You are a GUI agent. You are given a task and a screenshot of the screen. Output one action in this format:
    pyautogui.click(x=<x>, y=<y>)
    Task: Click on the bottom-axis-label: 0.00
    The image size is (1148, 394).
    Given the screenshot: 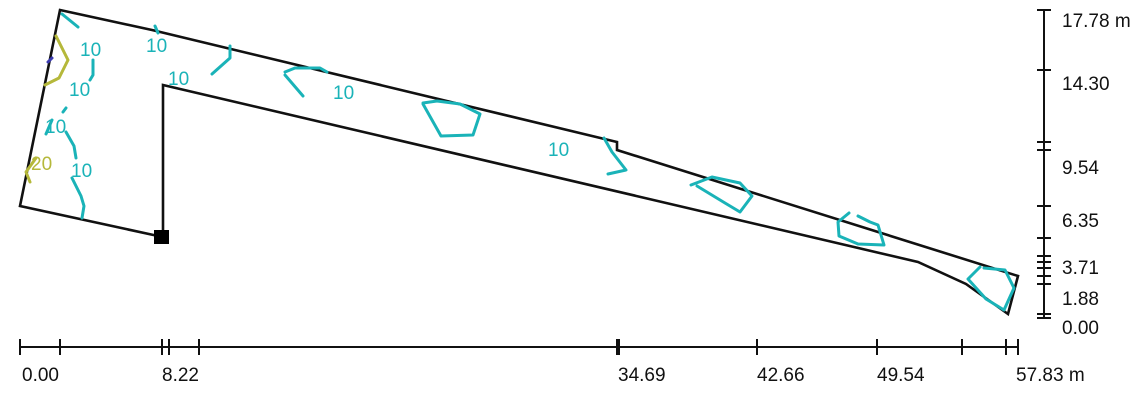 What is the action you would take?
    pyautogui.click(x=40, y=375)
    